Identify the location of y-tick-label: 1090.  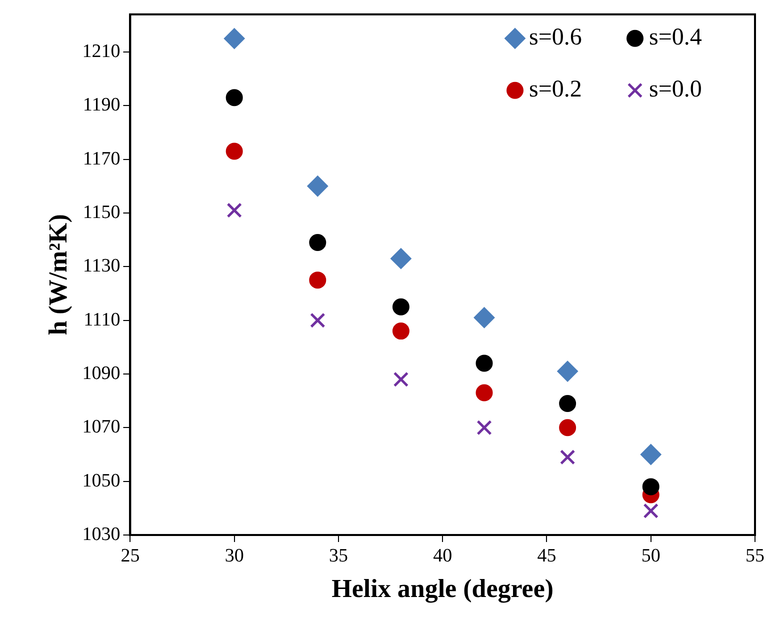
(101, 373).